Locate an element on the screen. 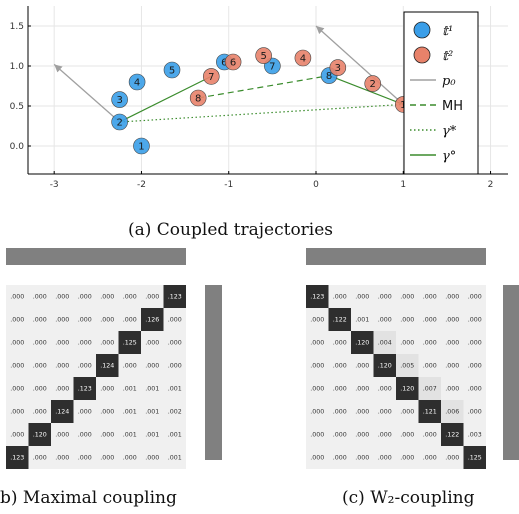 The image size is (519, 514). heatmap-cell-value: .123 is located at coordinates (317, 297).